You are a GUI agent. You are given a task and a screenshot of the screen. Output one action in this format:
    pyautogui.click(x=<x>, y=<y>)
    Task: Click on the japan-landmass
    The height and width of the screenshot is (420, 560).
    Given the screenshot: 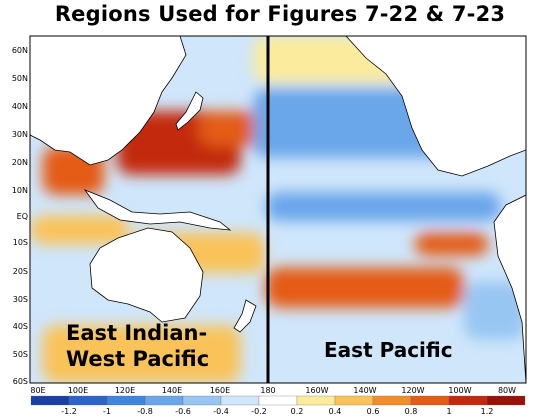 What is the action you would take?
    pyautogui.click(x=189, y=111)
    